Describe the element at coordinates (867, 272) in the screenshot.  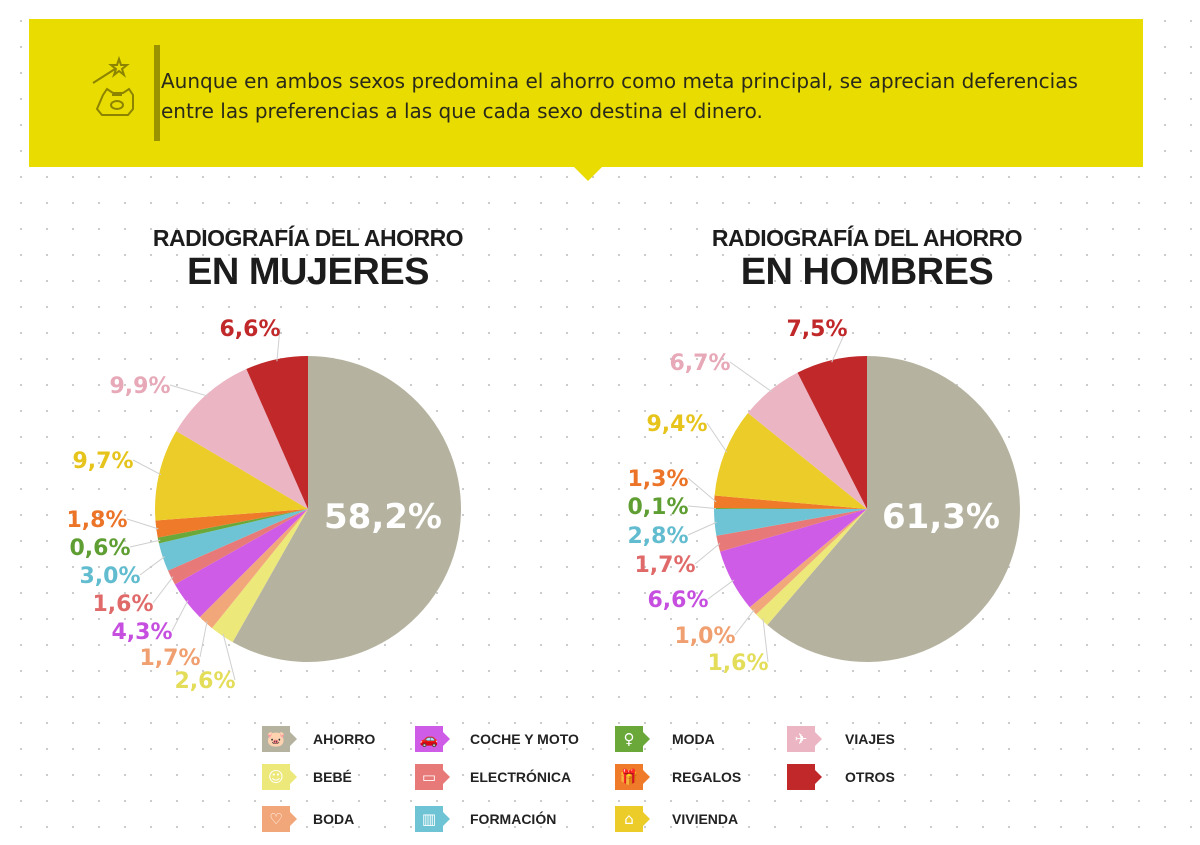
I see `chart-title-line2: EN HOMBRES` at that location.